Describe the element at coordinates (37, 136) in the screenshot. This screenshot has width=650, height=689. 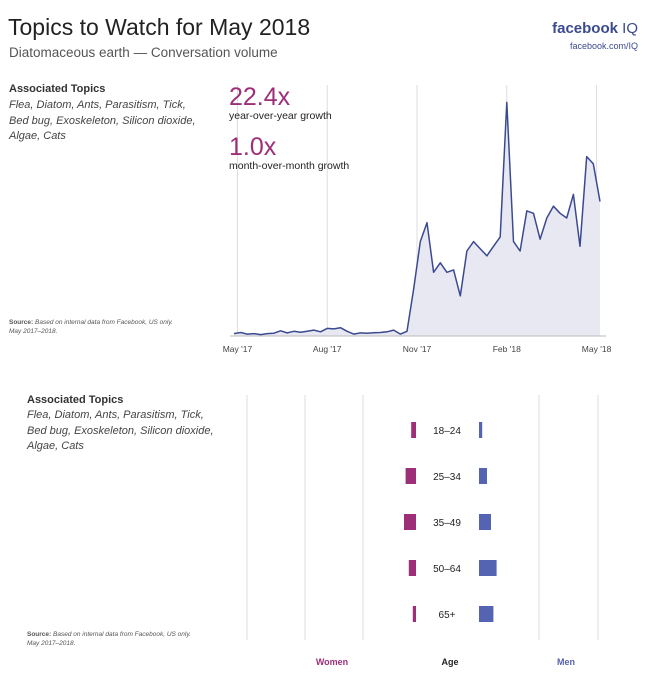
I see `top-assoc-line-3: Algae, Cats` at that location.